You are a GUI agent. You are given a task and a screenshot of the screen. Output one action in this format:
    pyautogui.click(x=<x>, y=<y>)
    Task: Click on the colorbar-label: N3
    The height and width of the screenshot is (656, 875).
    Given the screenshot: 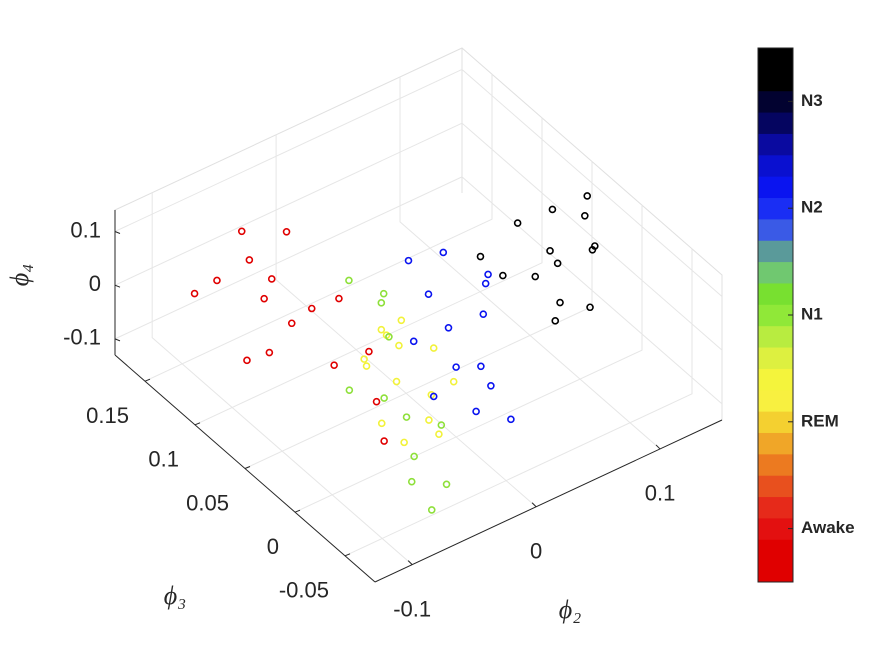 What is the action you would take?
    pyautogui.click(x=812, y=100)
    